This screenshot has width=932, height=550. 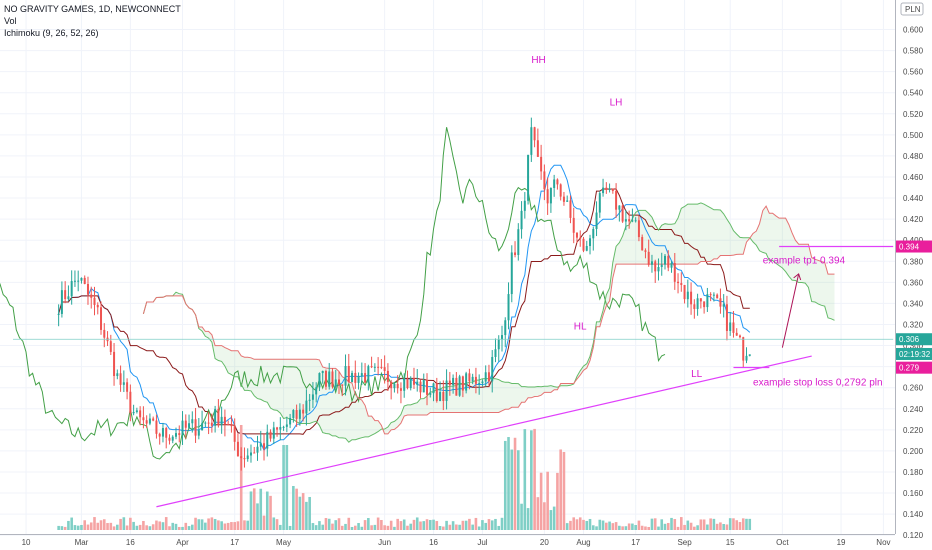 I want to click on price-tick-label: 0.260, so click(x=913, y=388).